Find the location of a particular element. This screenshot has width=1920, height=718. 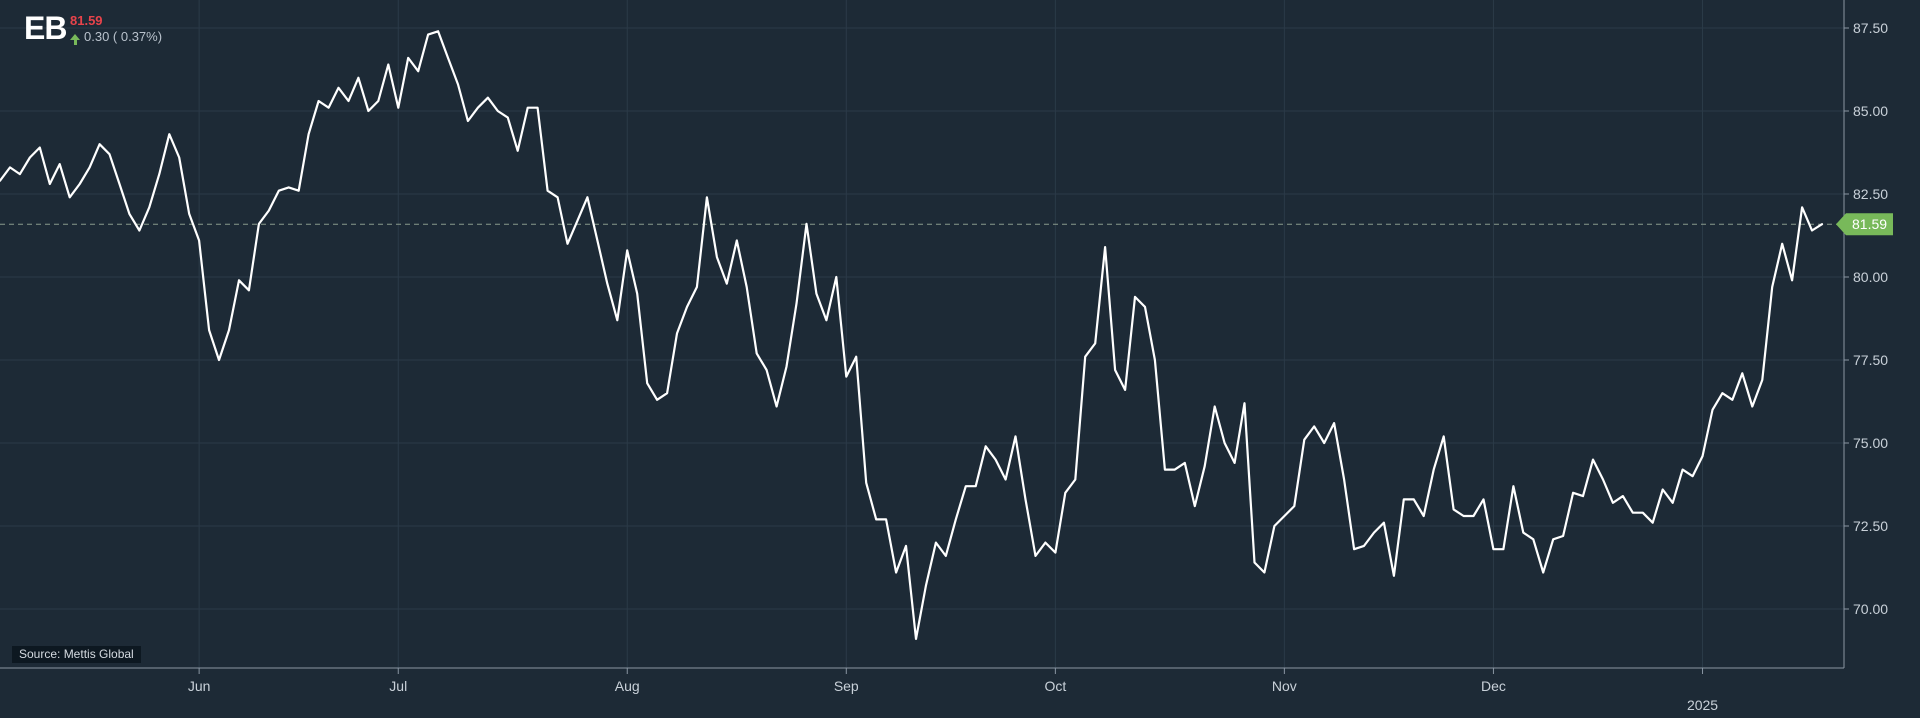

x-tick-label: Nov is located at coordinates (1284, 686).